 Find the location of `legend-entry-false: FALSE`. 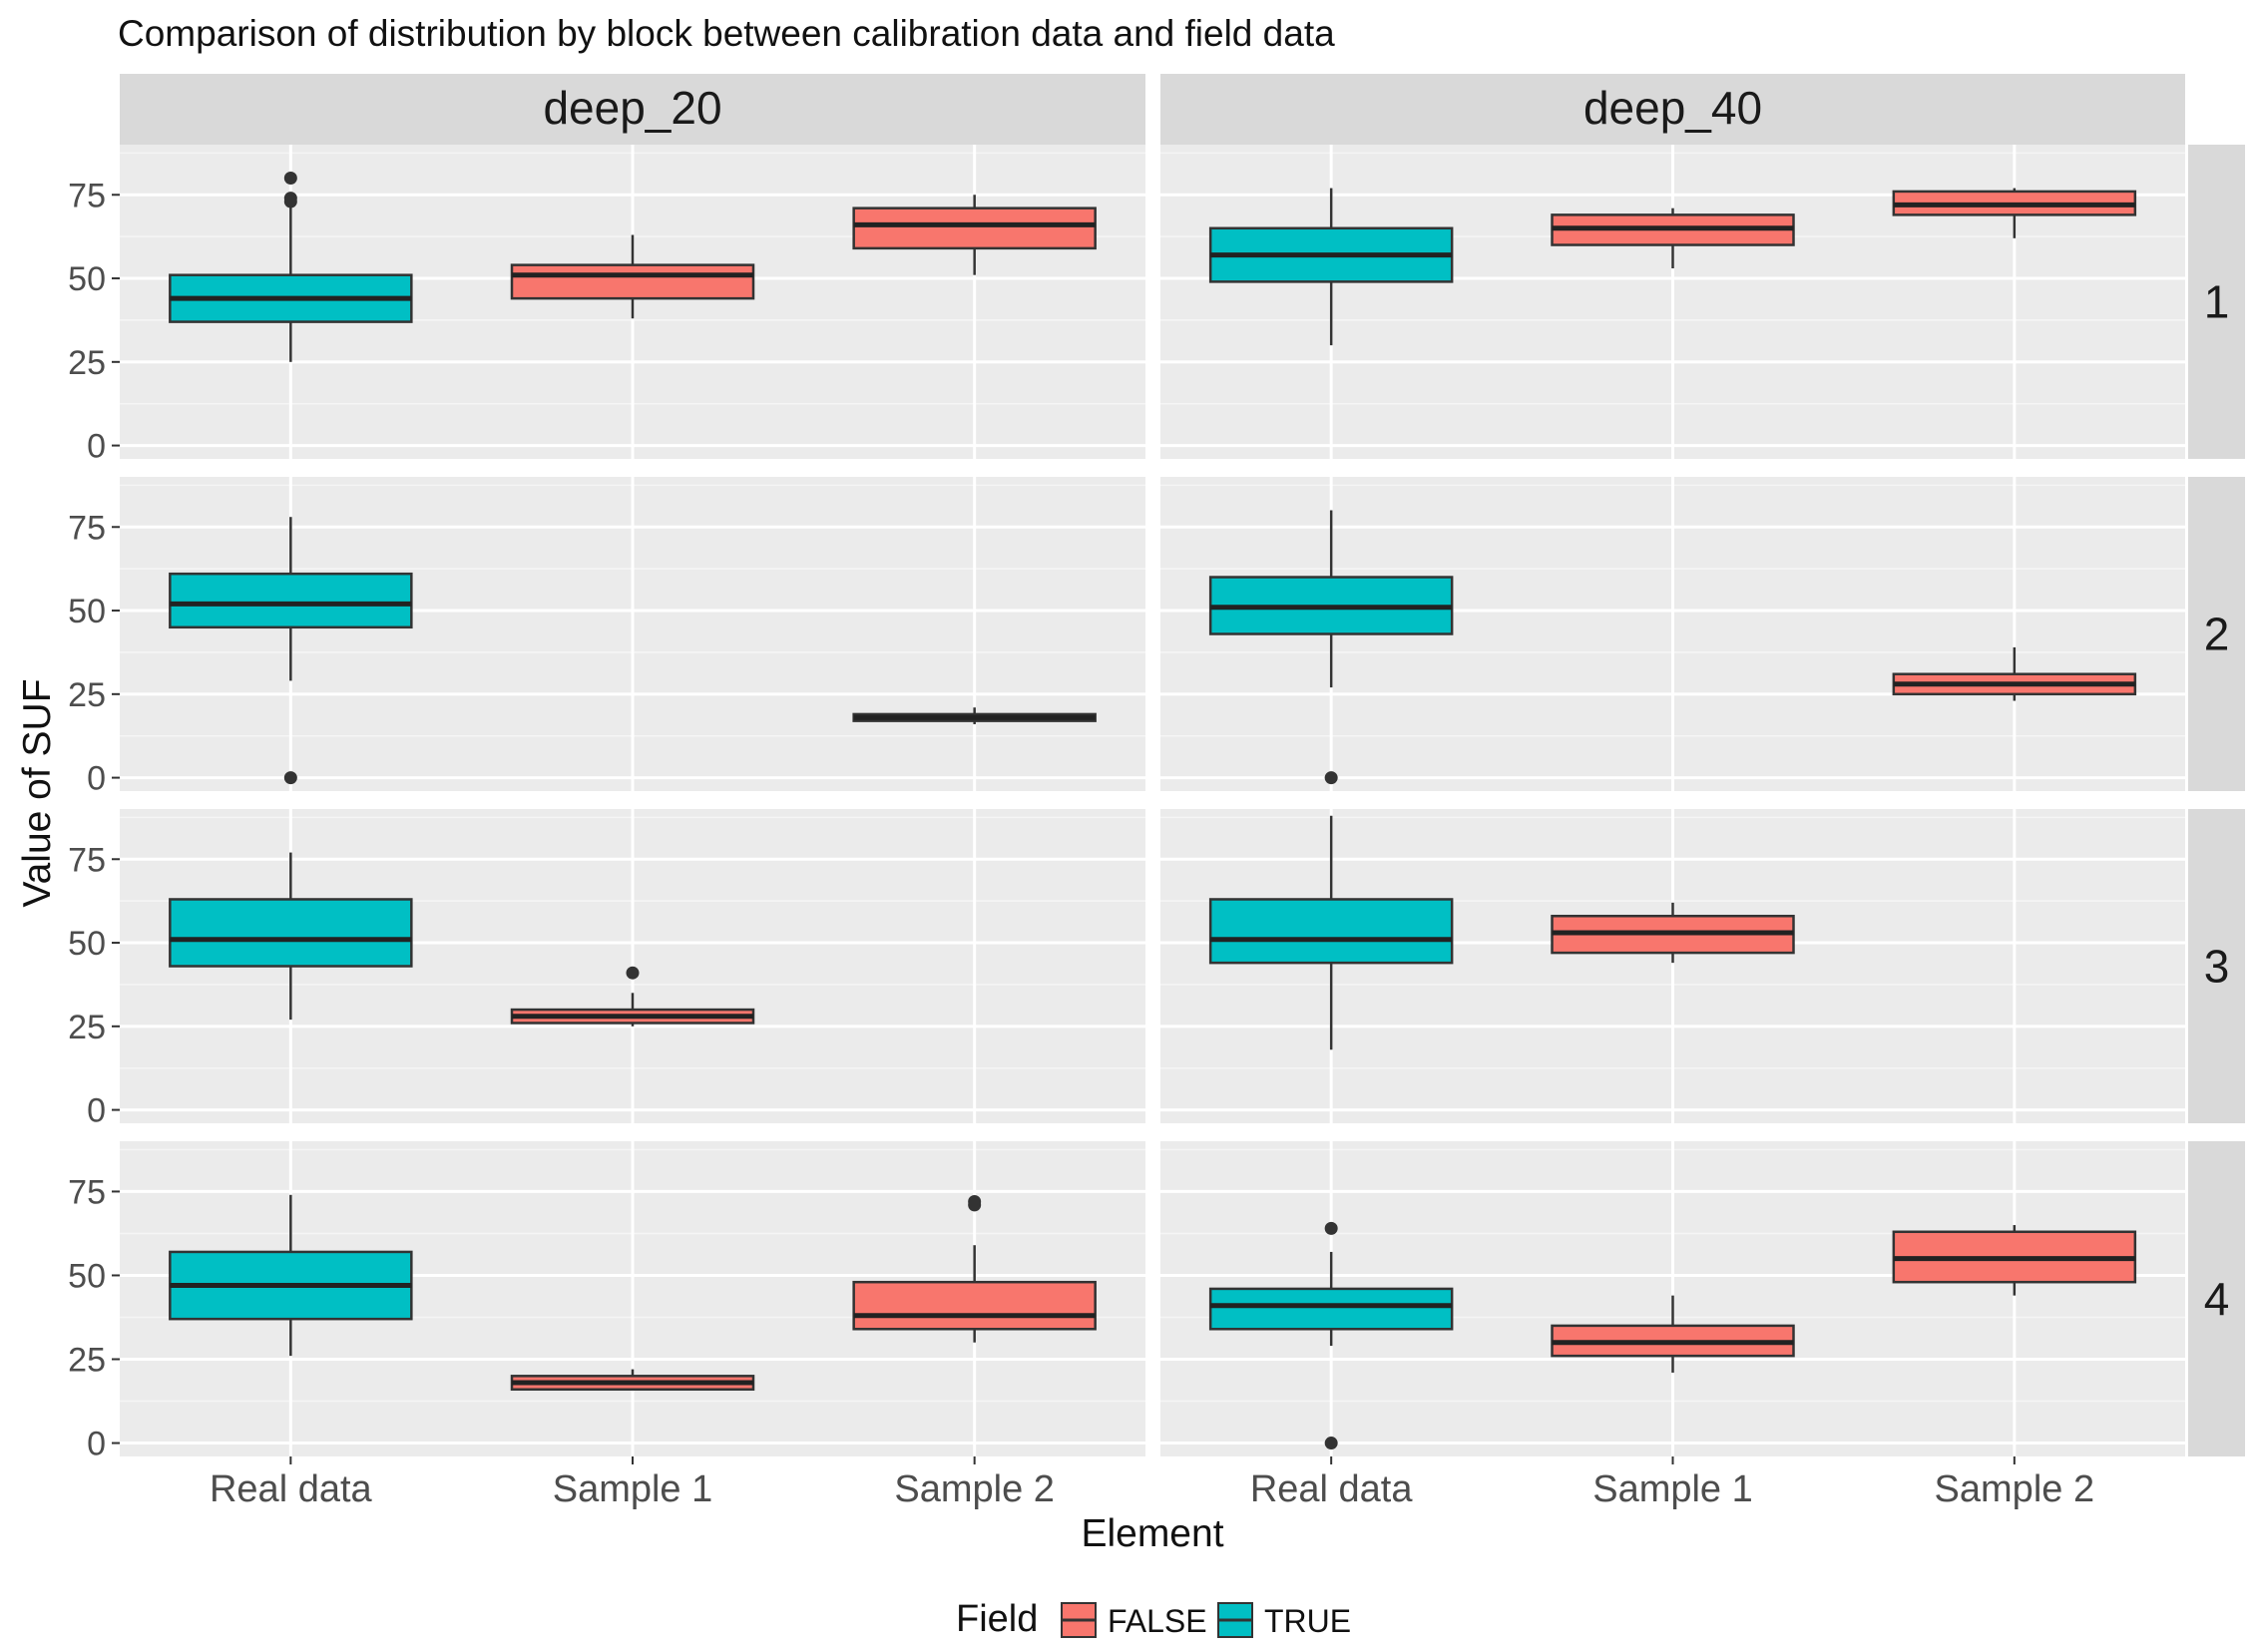

legend-entry-false: FALSE is located at coordinates (1134, 1620).